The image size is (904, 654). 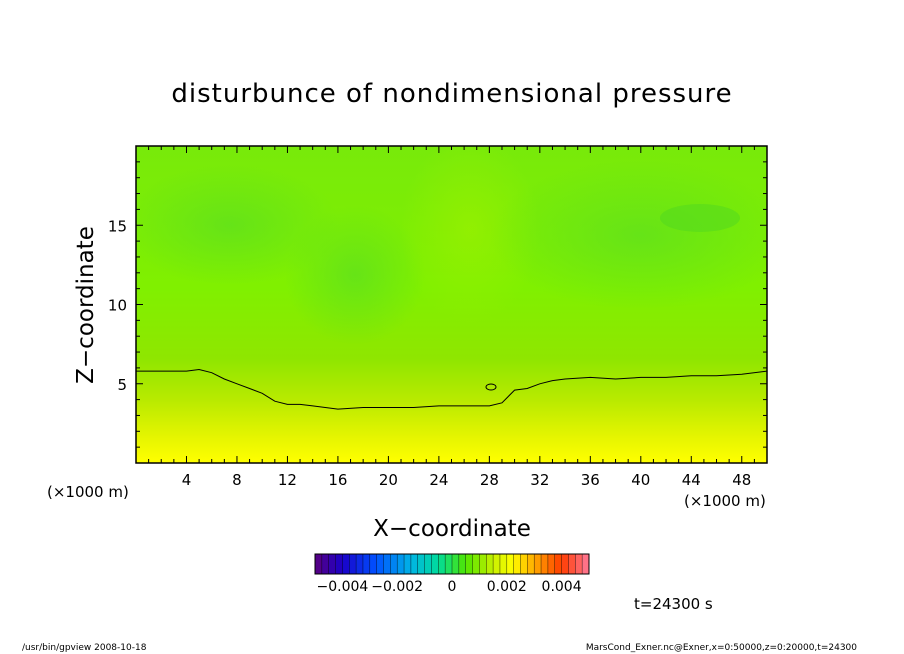 What do you see at coordinates (507, 587) in the screenshot?
I see `colorbar-tick-label: 0.002` at bounding box center [507, 587].